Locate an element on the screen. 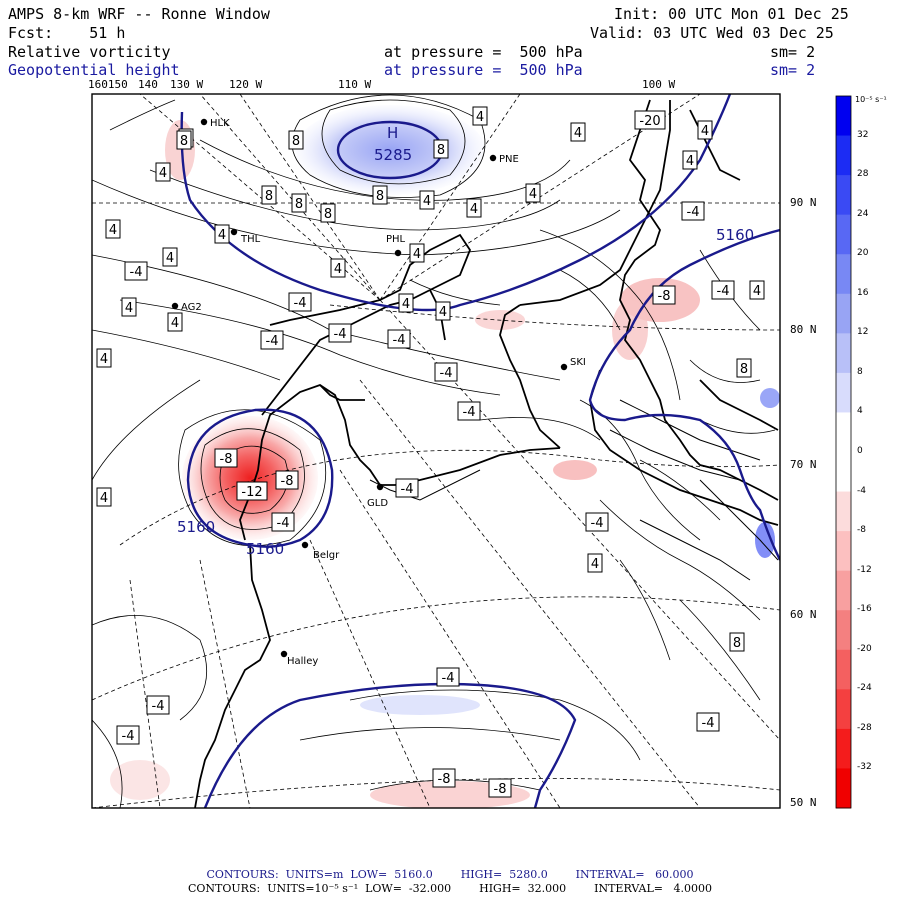 Image resolution: width=900 pixels, height=900 pixels. station-halley: Halley is located at coordinates (302, 661).